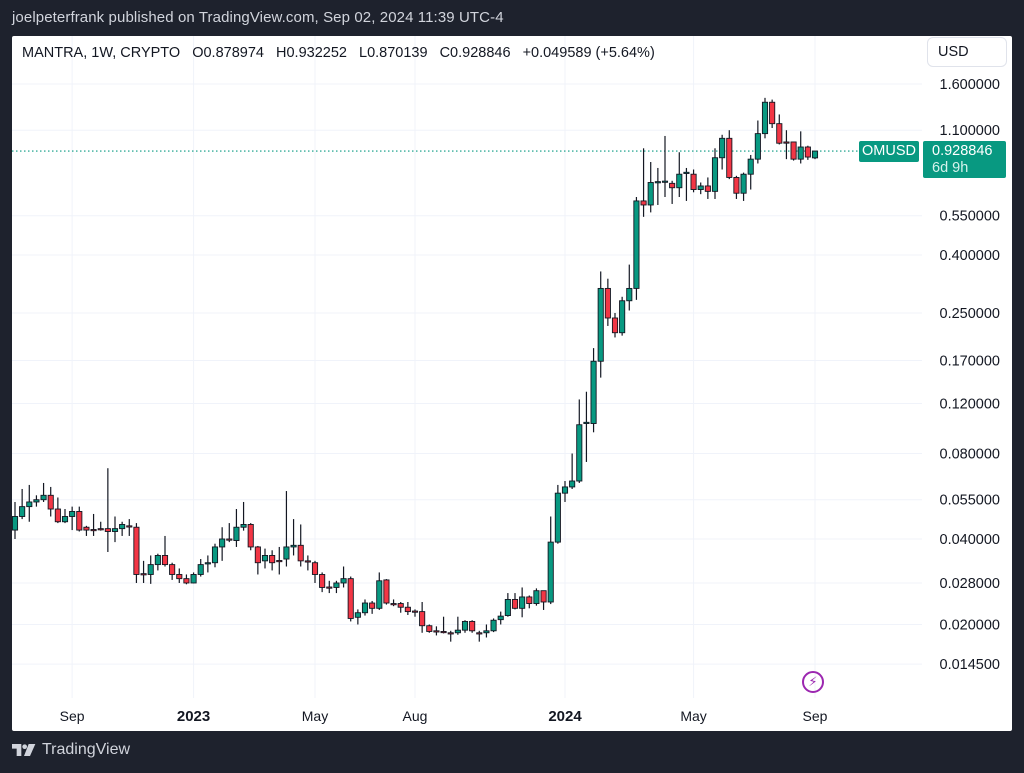 The width and height of the screenshot is (1024, 773). Describe the element at coordinates (444, 716) in the screenshot. I see `time-axis: Sep 2023 May Aug 2024 May Sep` at that location.